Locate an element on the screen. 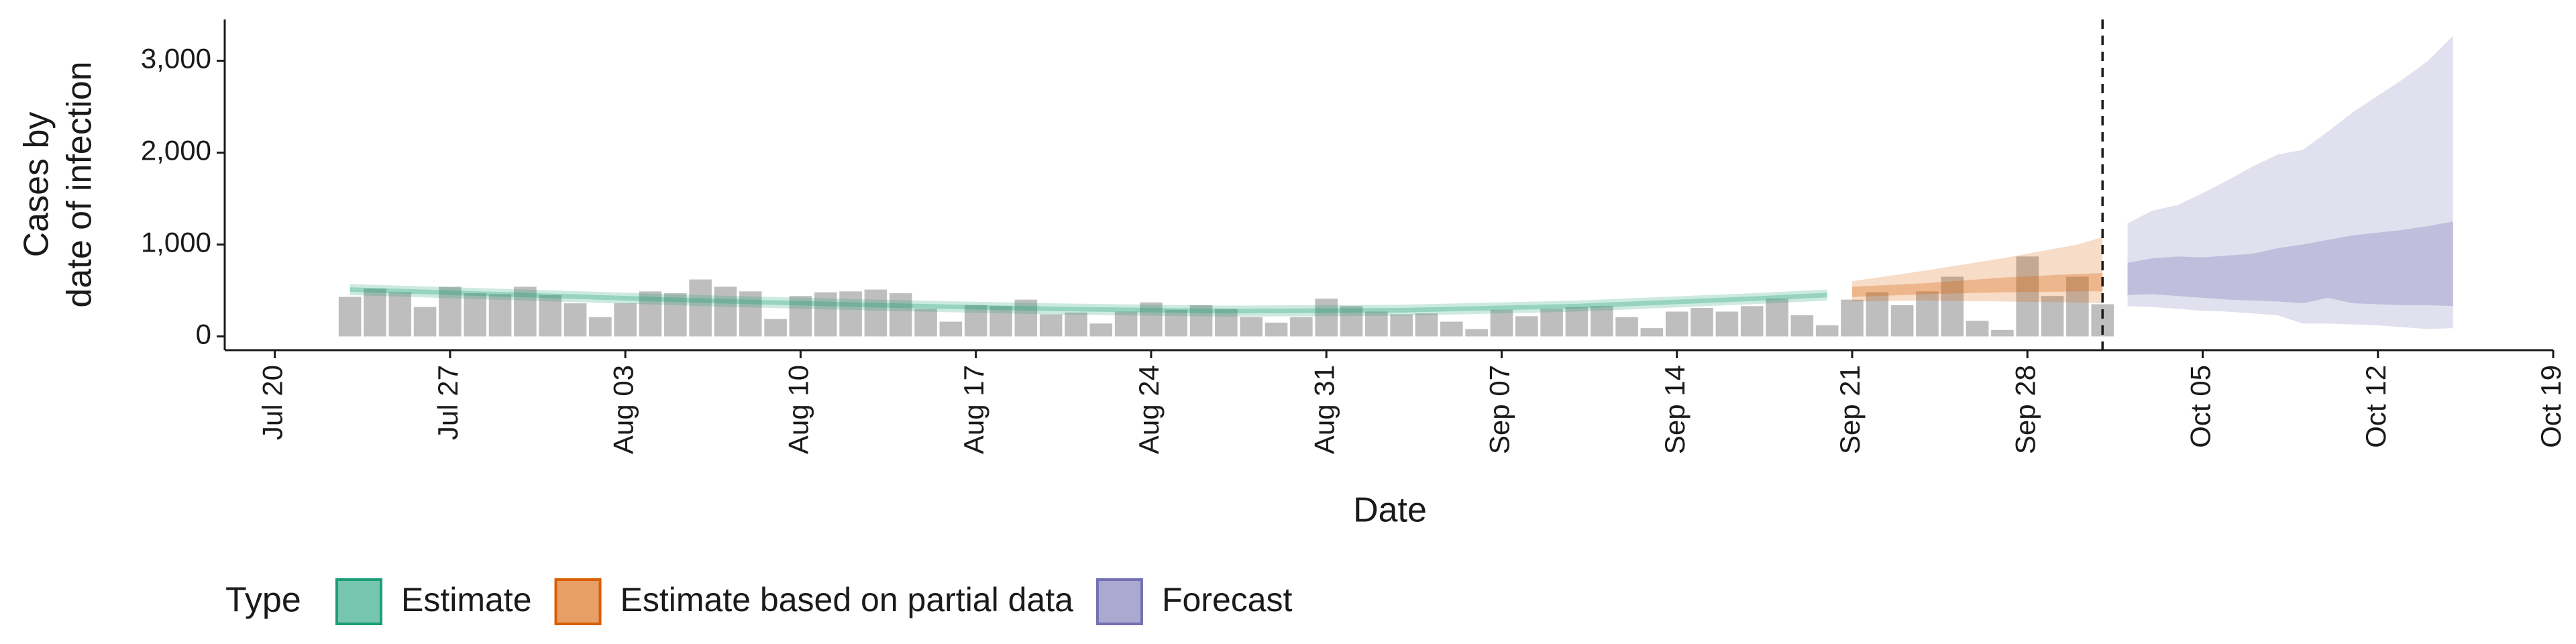 This screenshot has height=644, width=2576. y-tick-label: 1,000 is located at coordinates (176, 242).